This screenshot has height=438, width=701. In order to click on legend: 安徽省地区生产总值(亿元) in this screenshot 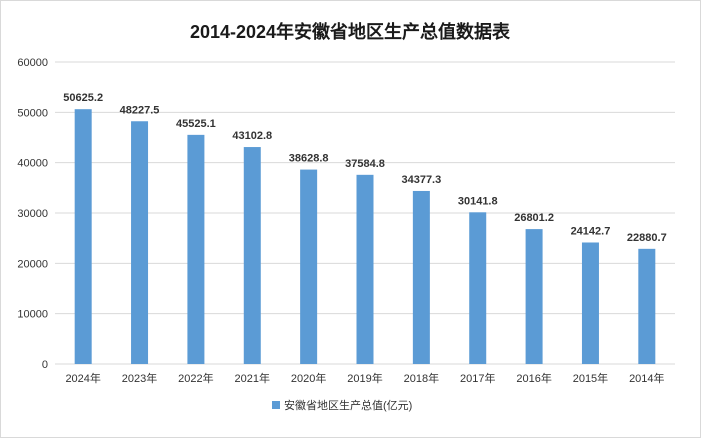, I will do `click(342, 405)`.